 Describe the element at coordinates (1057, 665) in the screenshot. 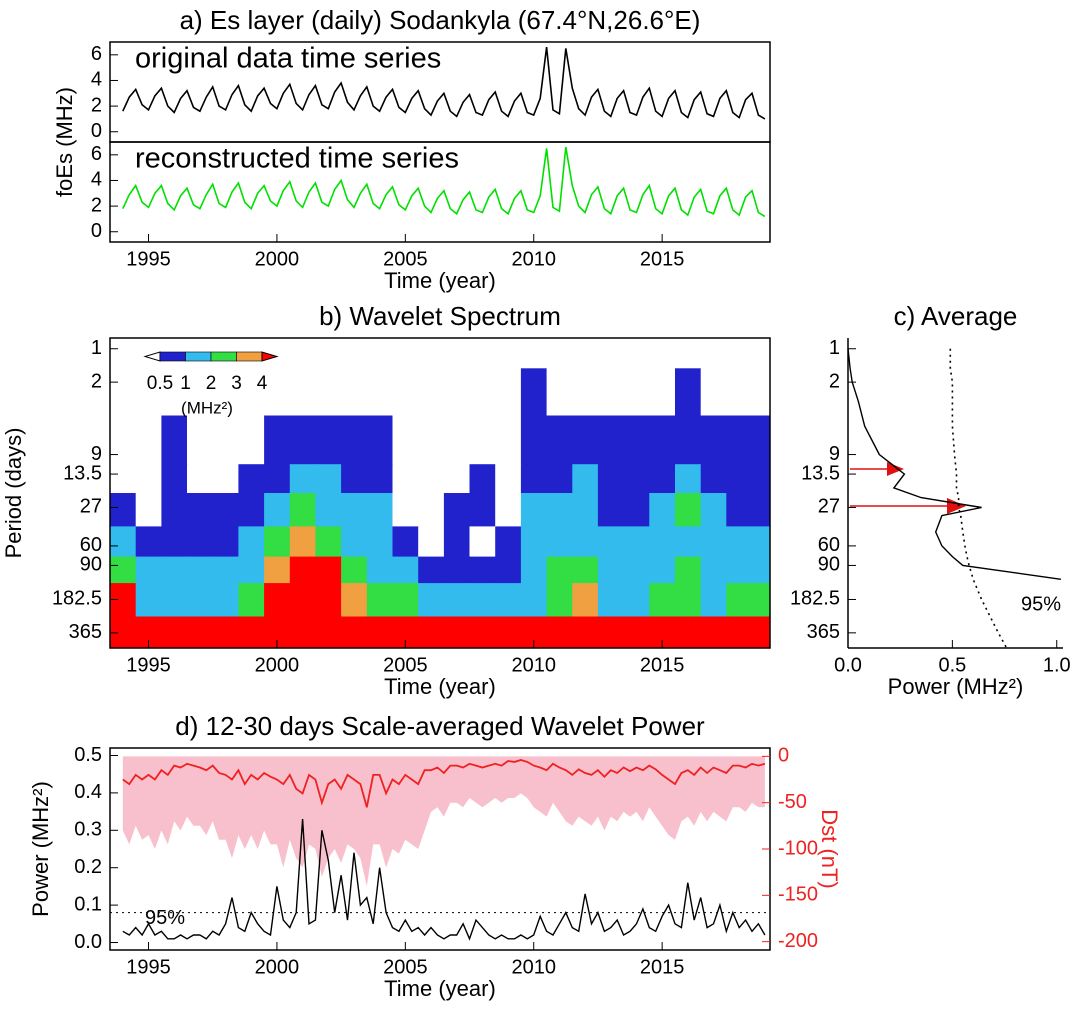

I see `x-tick-label: 1.0` at that location.